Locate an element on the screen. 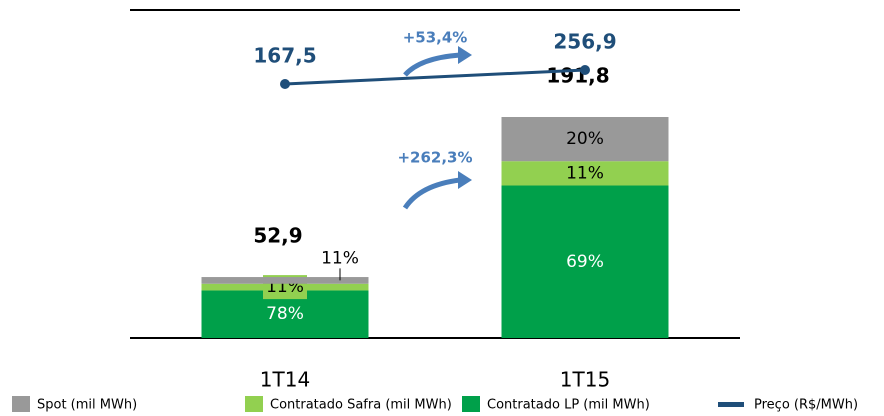 This screenshot has width=884, height=416. legend-label: Contratado LP (mil MWh) is located at coordinates (568, 405).